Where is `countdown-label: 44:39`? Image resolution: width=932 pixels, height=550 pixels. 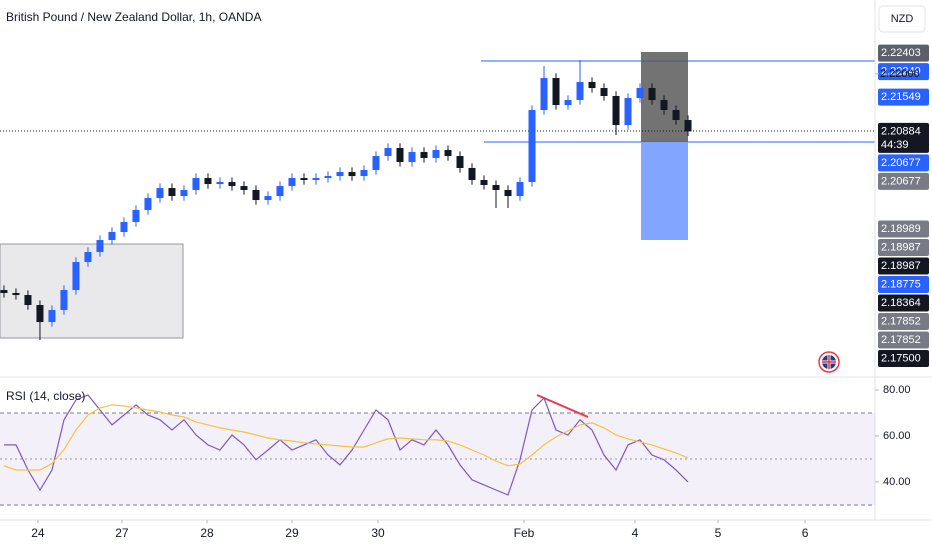 countdown-label: 44:39 is located at coordinates (895, 145).